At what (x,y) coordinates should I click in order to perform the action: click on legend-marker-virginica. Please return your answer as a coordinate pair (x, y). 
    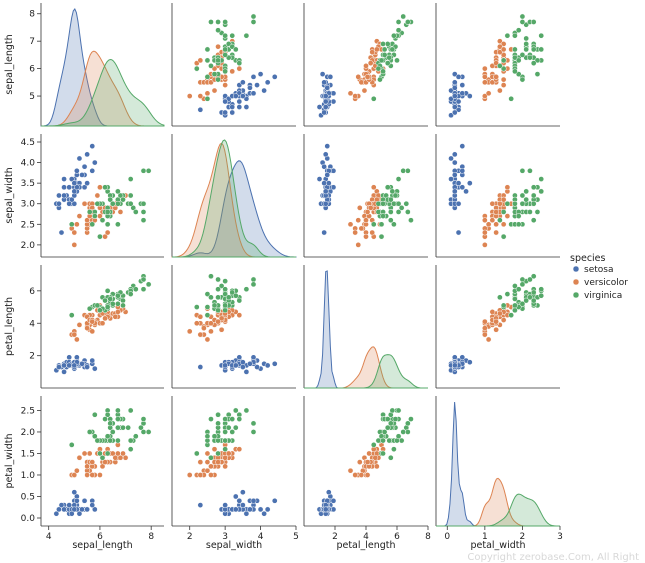
    Looking at the image, I should click on (576, 295).